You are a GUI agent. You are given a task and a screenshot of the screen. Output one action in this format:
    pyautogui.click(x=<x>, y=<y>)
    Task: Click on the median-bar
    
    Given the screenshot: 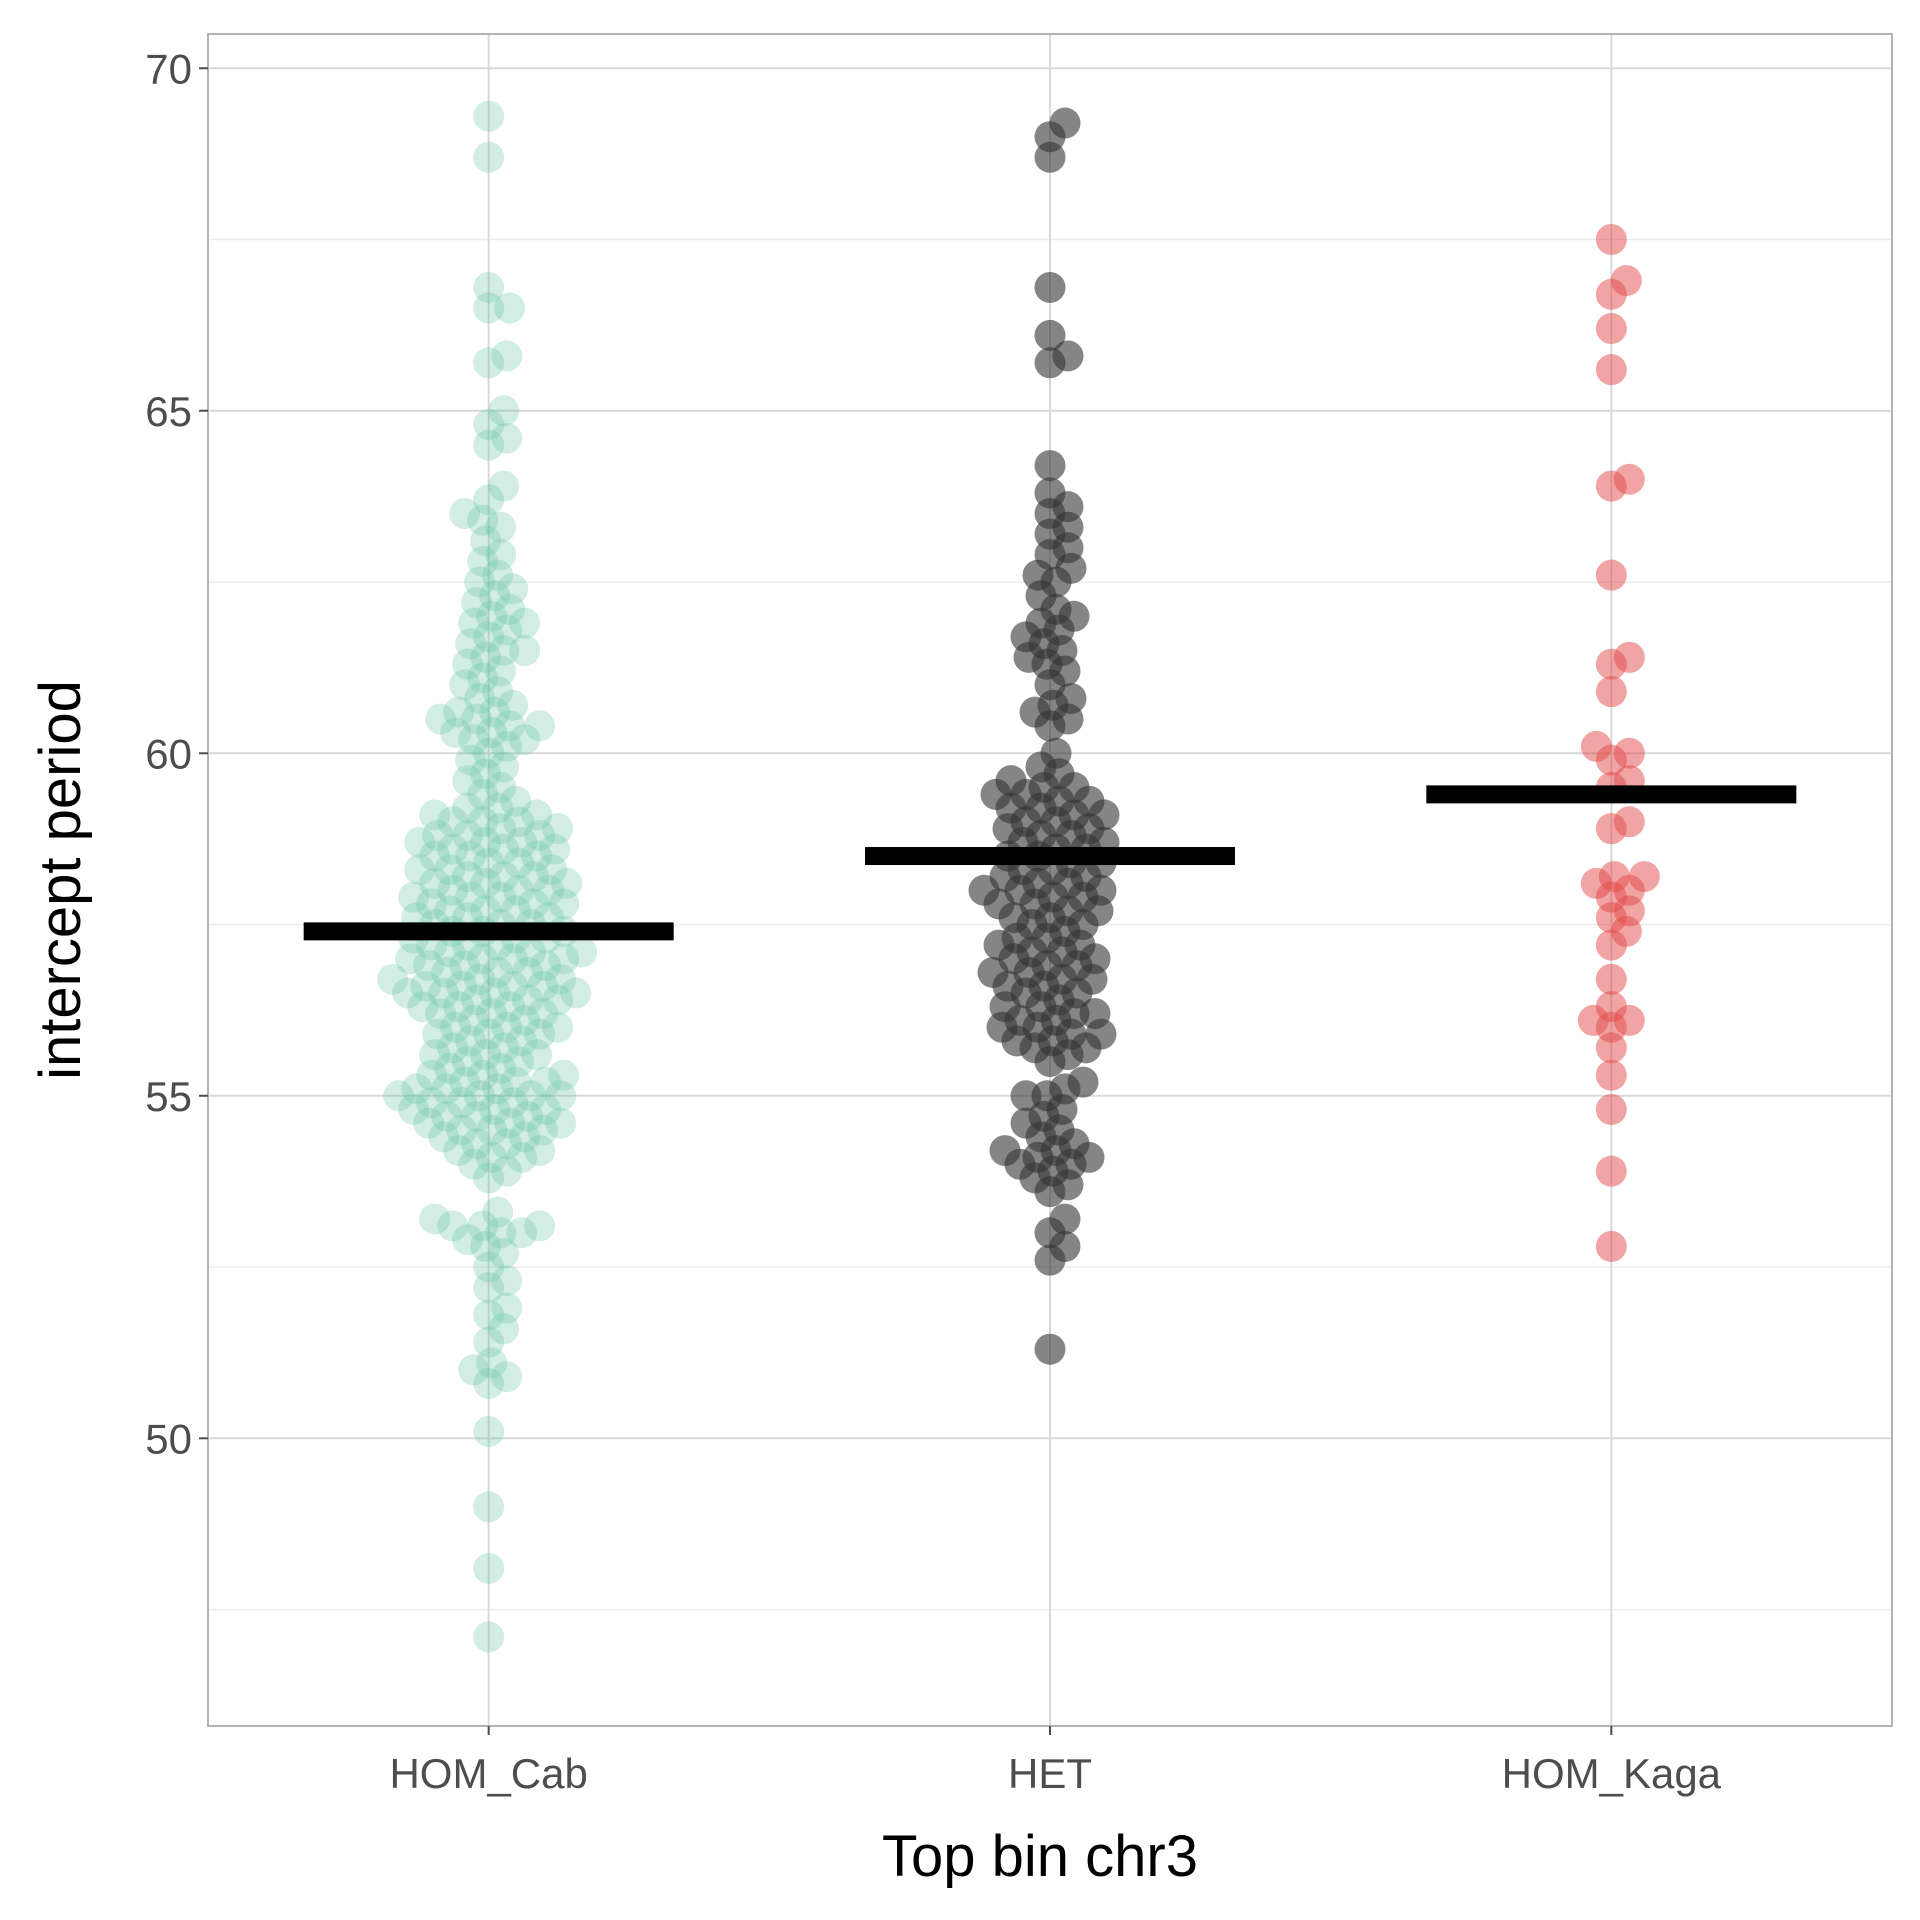 What is the action you would take?
    pyautogui.click(x=1050, y=856)
    